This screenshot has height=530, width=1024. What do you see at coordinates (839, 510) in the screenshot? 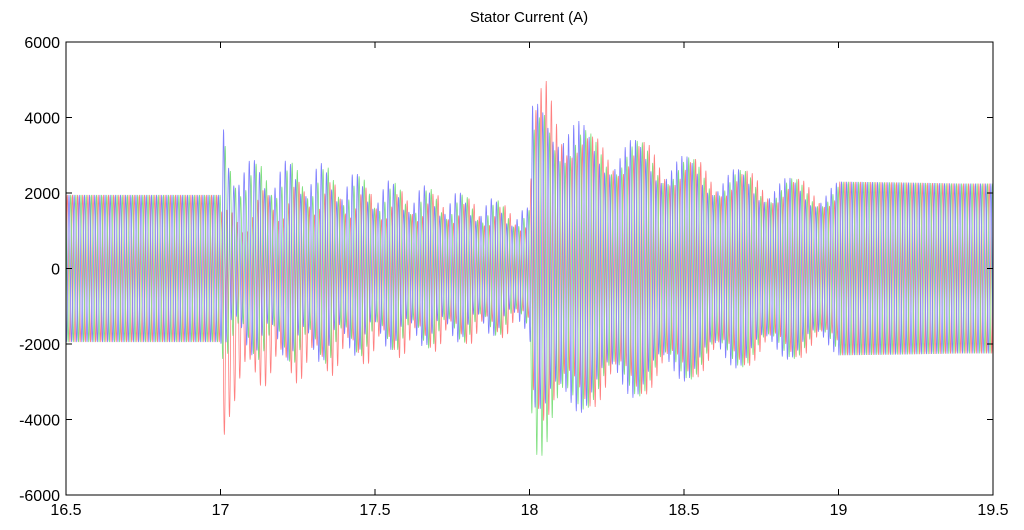
I see `x-tick-label: 19` at bounding box center [839, 510].